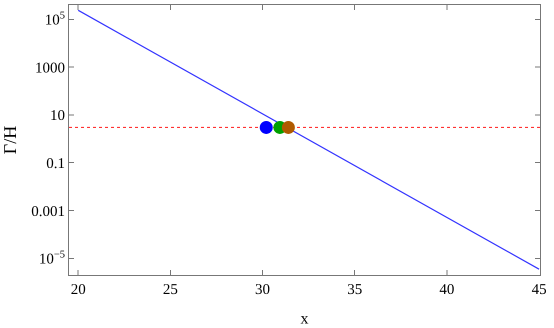 This screenshot has width=554, height=328. I want to click on x-axis-title: x, so click(304, 319).